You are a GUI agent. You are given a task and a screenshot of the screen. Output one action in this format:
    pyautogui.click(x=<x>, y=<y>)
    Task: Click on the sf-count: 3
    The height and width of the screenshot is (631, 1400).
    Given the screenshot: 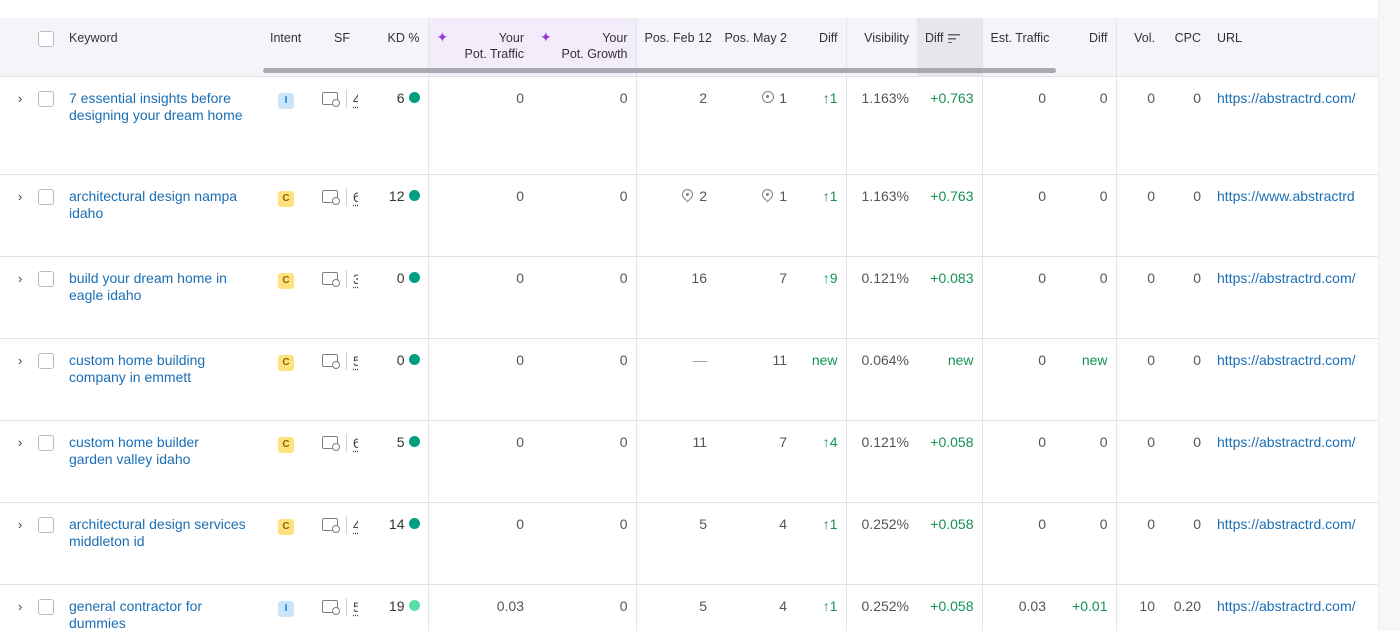 What is the action you would take?
    pyautogui.click(x=355, y=279)
    